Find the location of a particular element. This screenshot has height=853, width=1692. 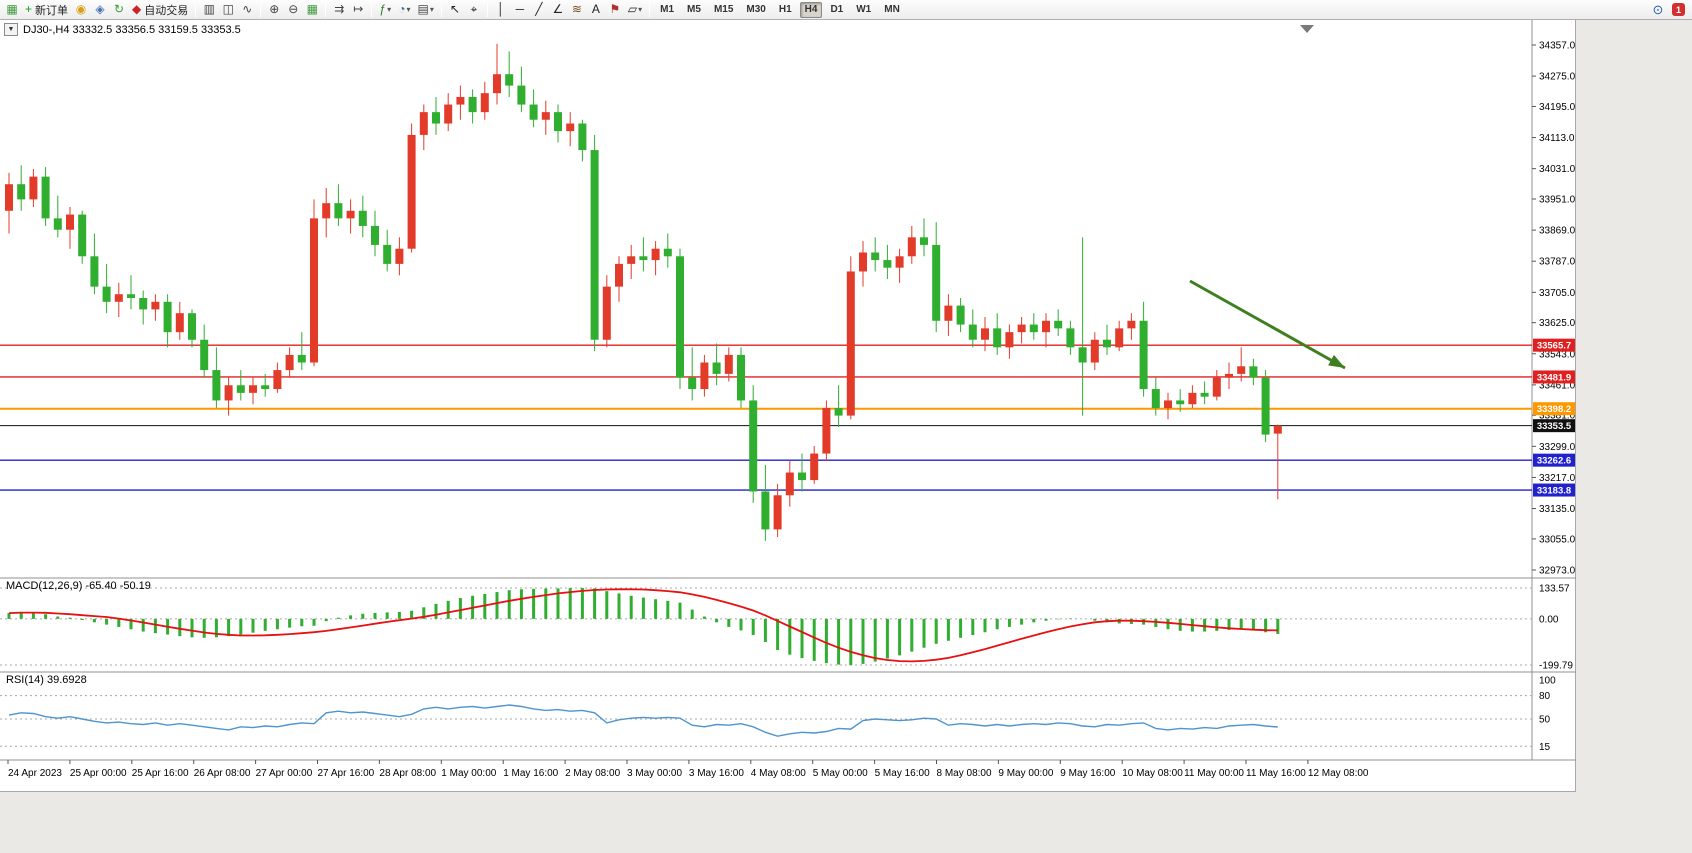

time-axis-label: 3 May 16:00 is located at coordinates (716, 773).